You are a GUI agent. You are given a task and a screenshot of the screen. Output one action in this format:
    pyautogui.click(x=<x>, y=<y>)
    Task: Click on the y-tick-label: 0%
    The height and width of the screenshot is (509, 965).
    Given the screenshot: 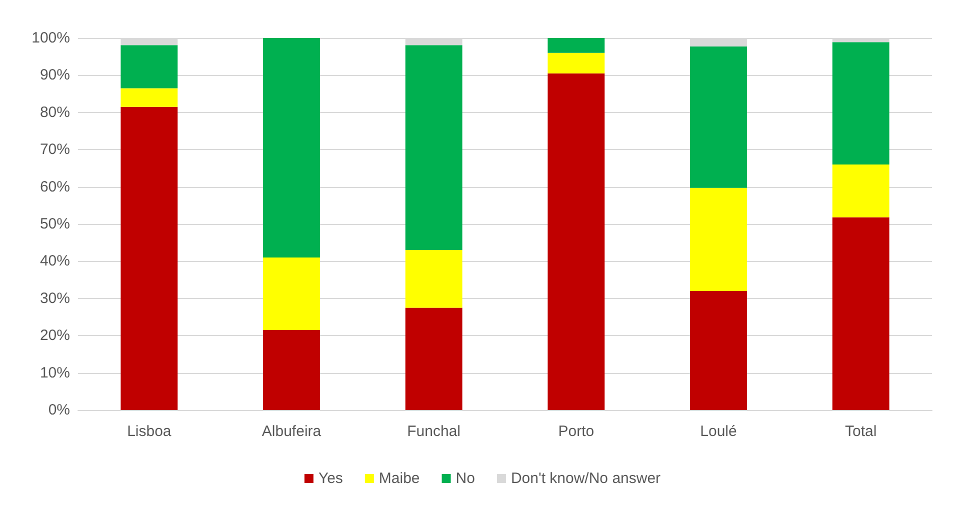 What is the action you would take?
    pyautogui.click(x=59, y=410)
    